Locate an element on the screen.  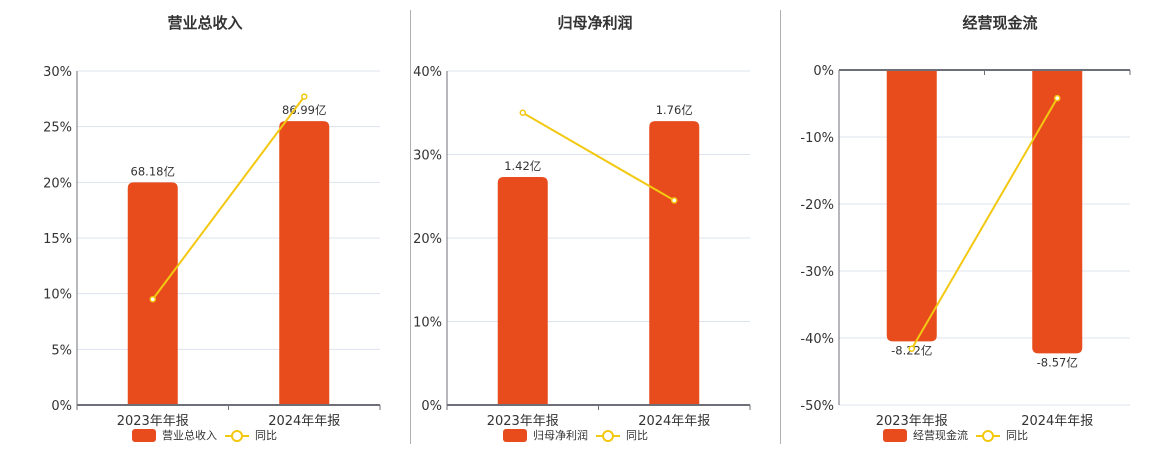
y-tick-label: -20% is located at coordinates (817, 205).